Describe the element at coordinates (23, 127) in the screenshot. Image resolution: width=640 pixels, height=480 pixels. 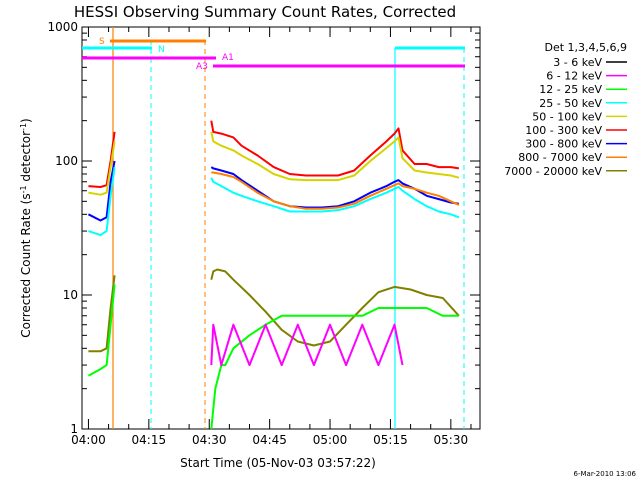
I see `y-axis-label-exp2: -1` at that location.